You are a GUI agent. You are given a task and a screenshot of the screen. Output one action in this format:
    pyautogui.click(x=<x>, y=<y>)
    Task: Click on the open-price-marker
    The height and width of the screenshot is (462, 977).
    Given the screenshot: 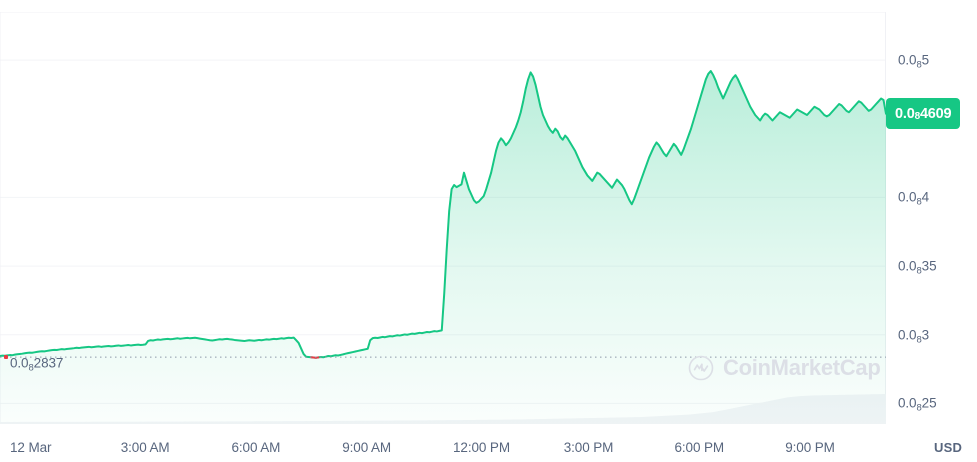 What is the action you would take?
    pyautogui.click(x=6, y=357)
    